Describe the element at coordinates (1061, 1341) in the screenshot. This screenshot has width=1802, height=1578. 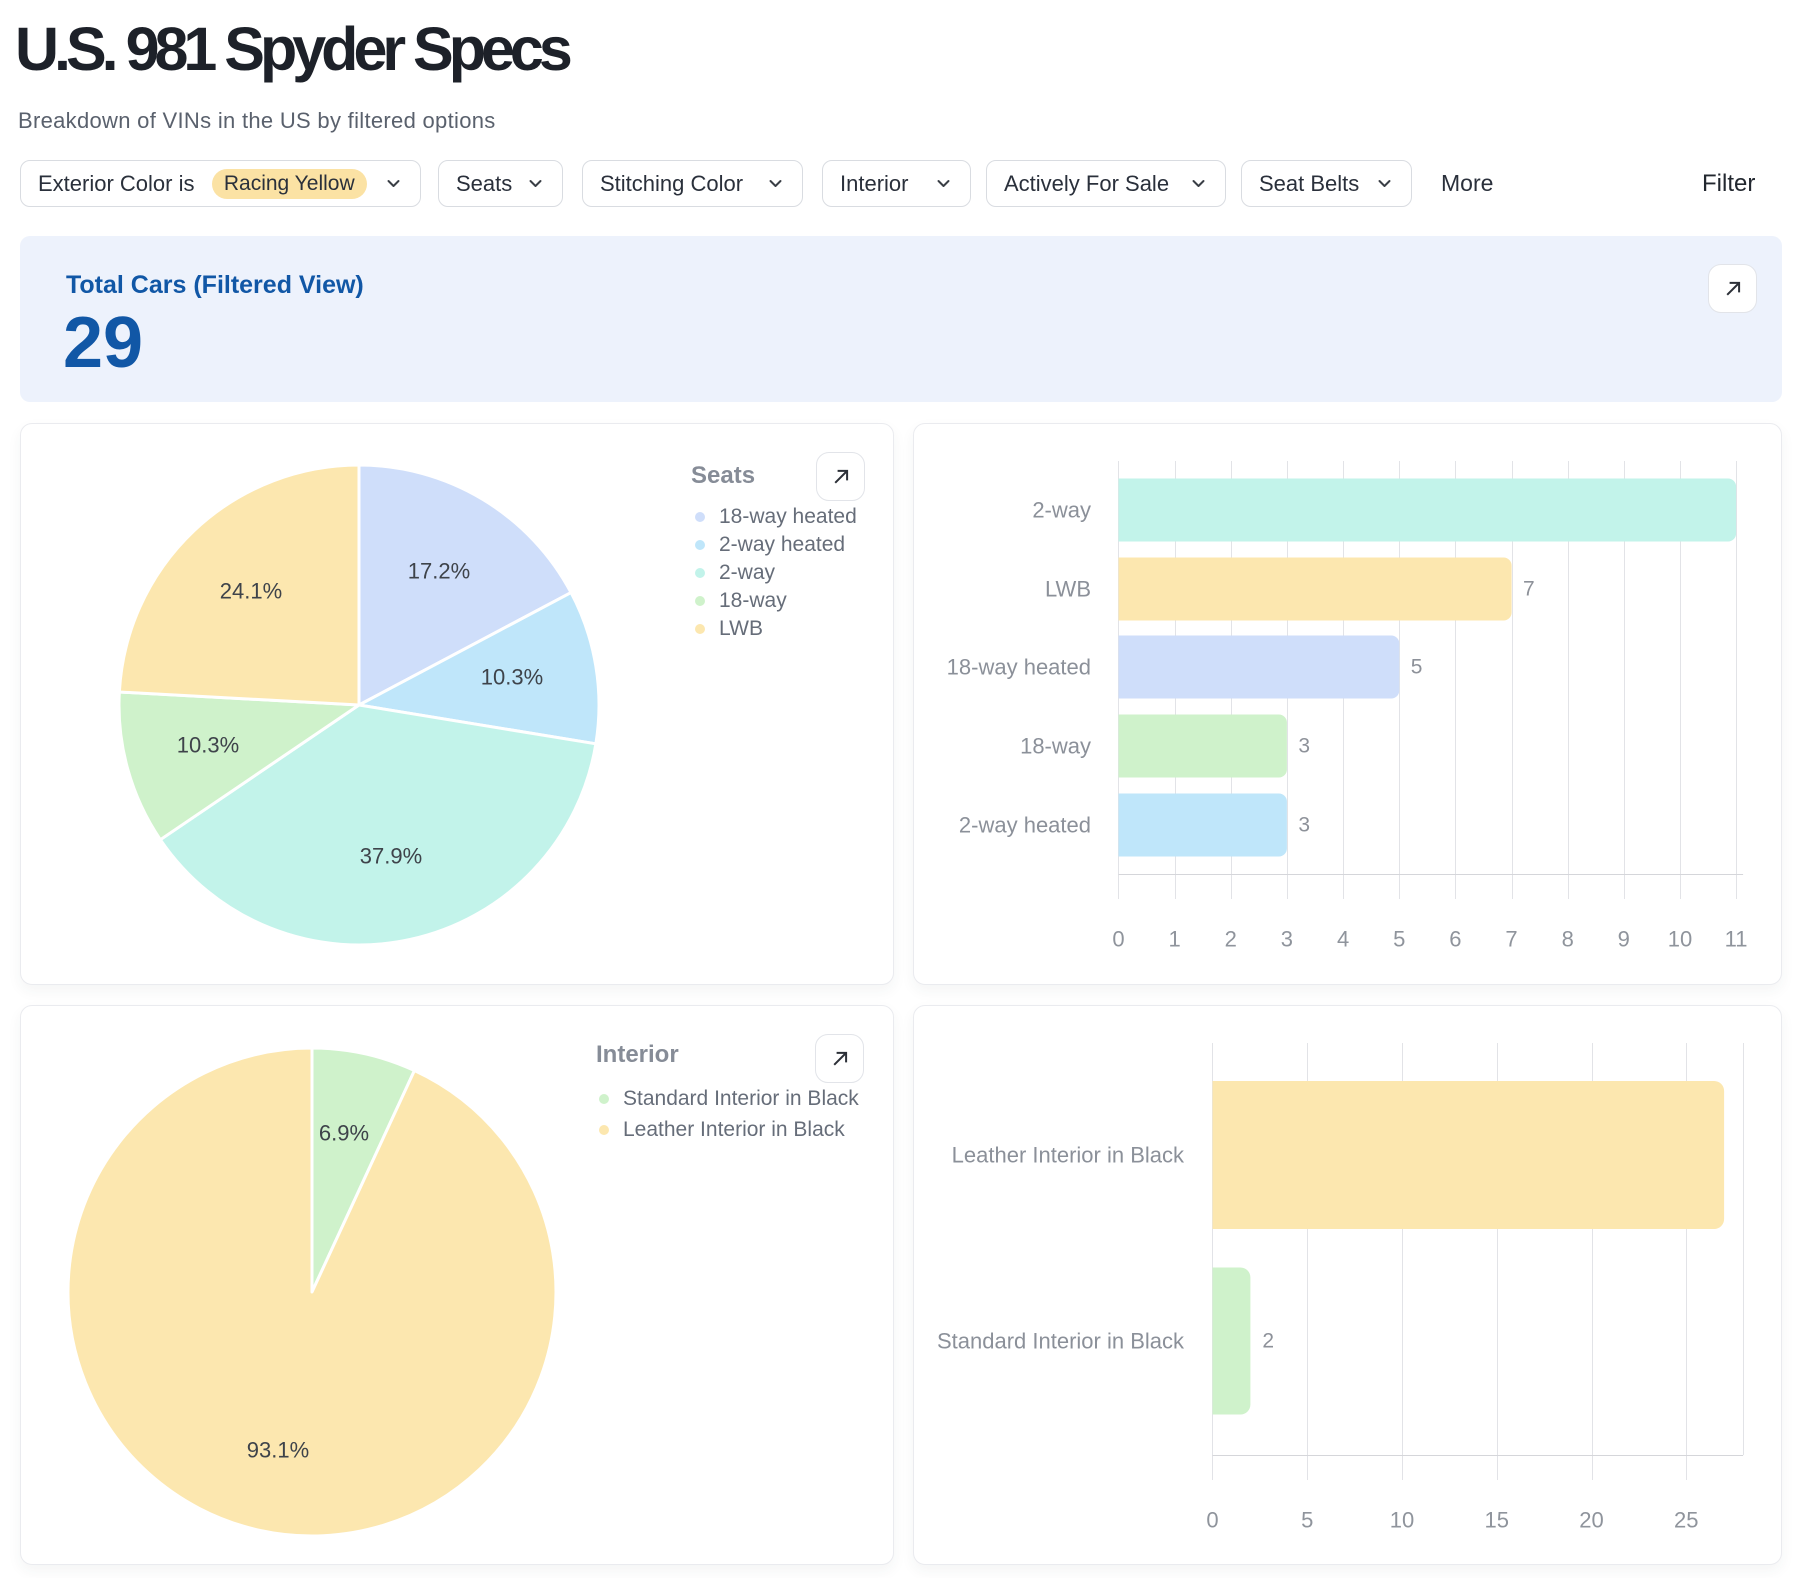
I see `svg-text: Standard Interior in Black` at that location.